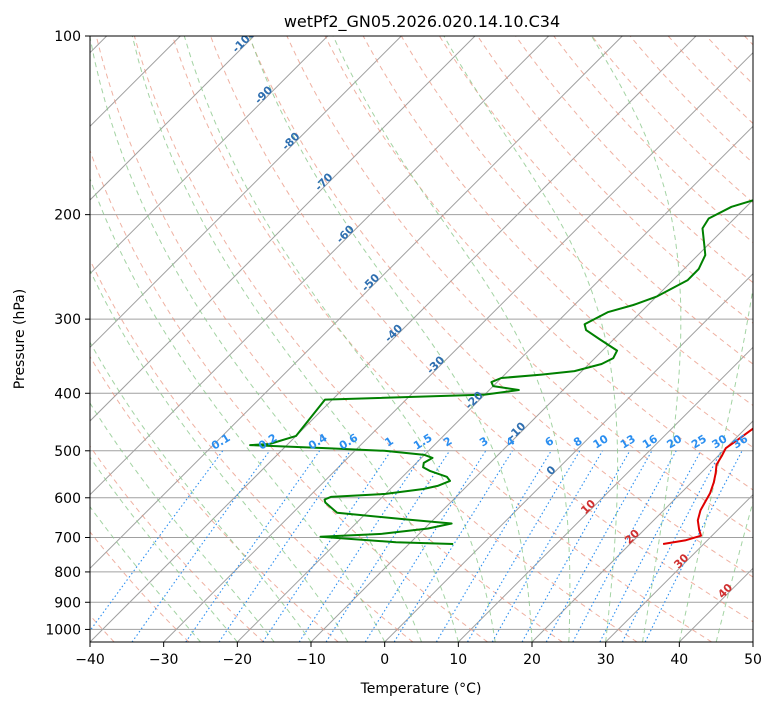 The width and height of the screenshot is (775, 708). What do you see at coordinates (707, 486) in the screenshot?
I see `temperature-profile-line` at bounding box center [707, 486].